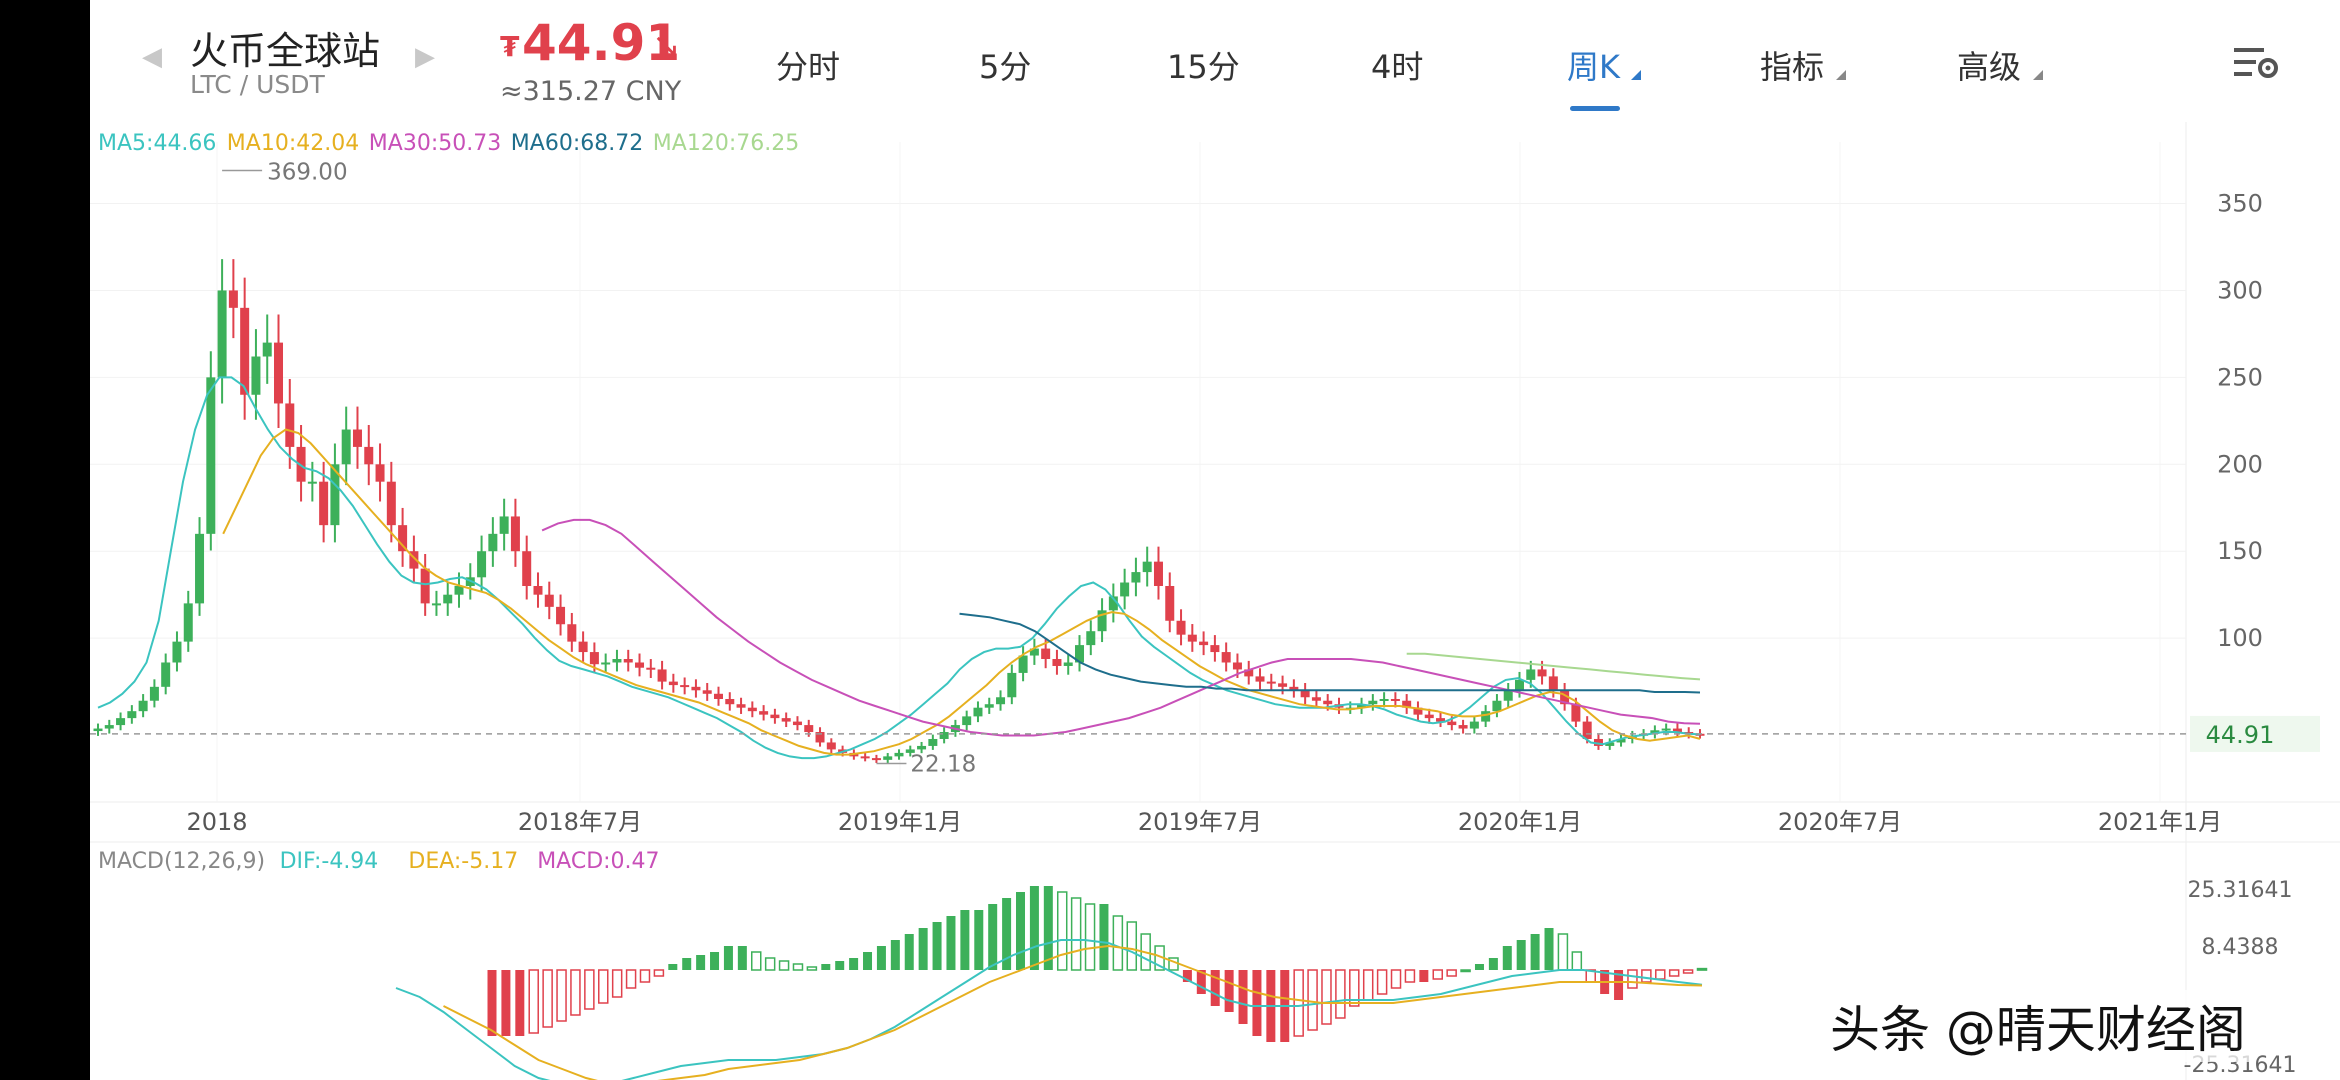 This screenshot has width=2340, height=1080. I want to click on settings-icon, so click(2256, 62).